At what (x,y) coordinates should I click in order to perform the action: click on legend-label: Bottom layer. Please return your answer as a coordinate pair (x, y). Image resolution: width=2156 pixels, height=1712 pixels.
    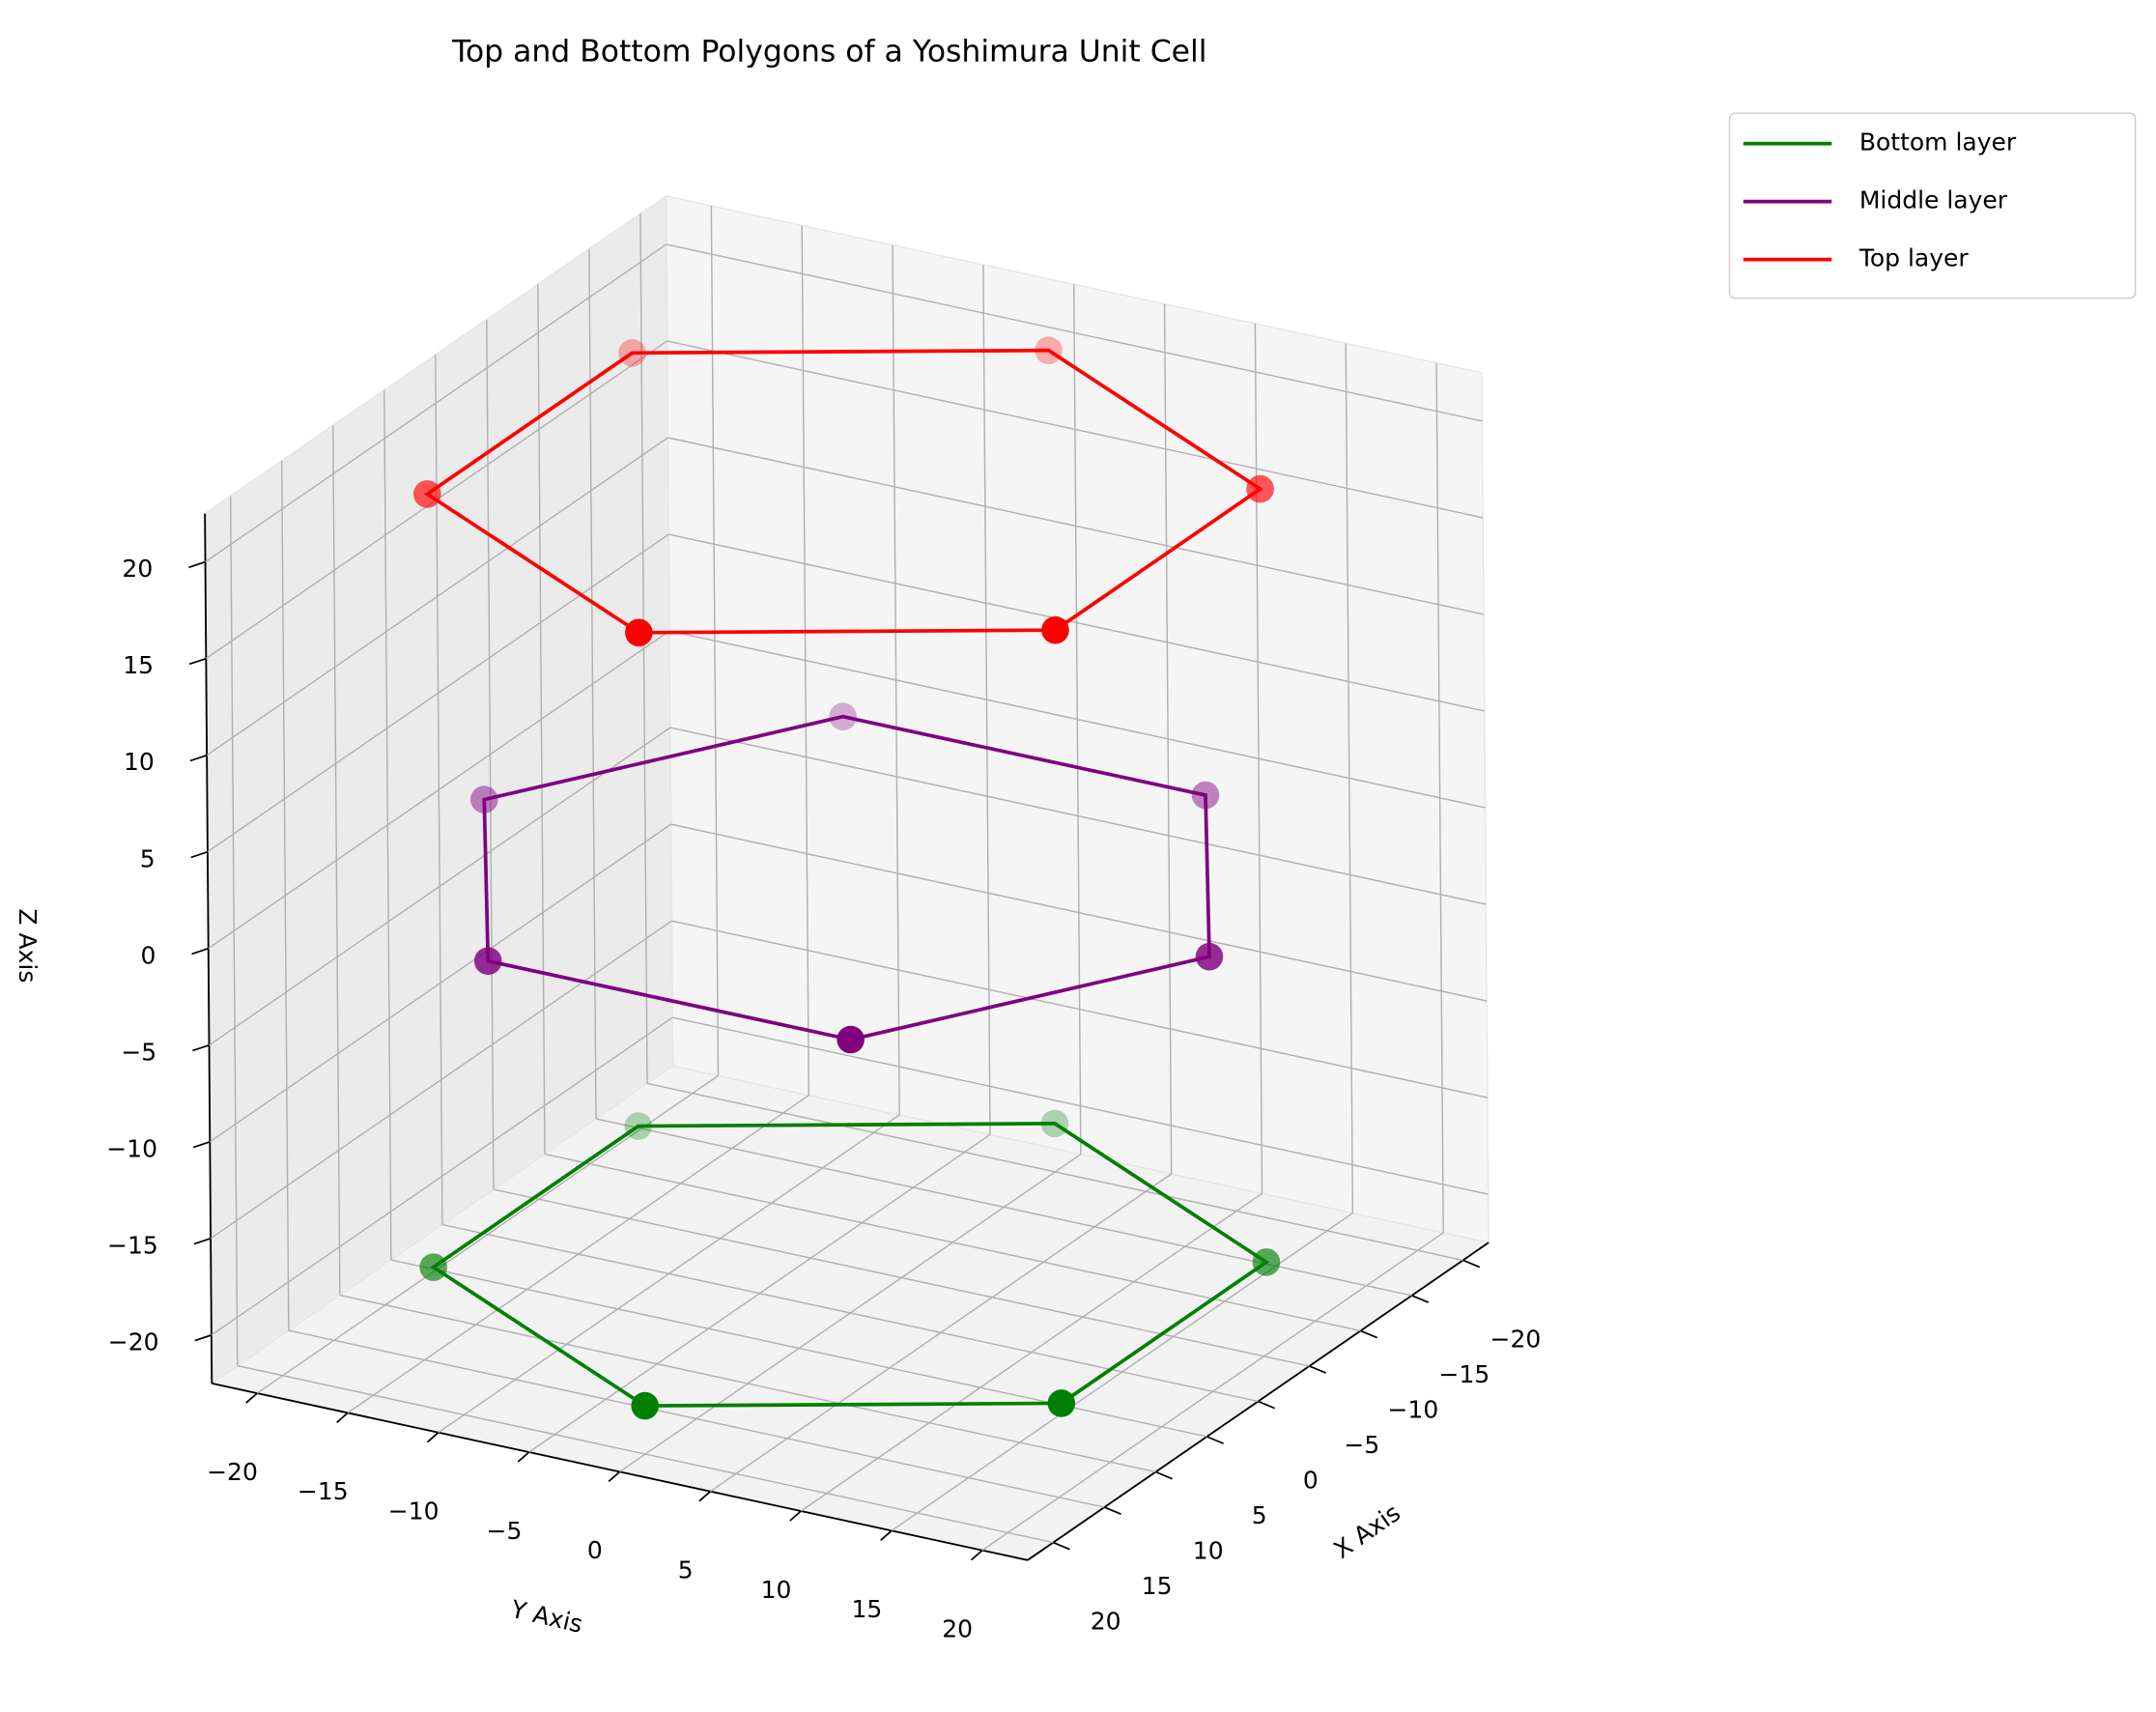
    Looking at the image, I should click on (1938, 142).